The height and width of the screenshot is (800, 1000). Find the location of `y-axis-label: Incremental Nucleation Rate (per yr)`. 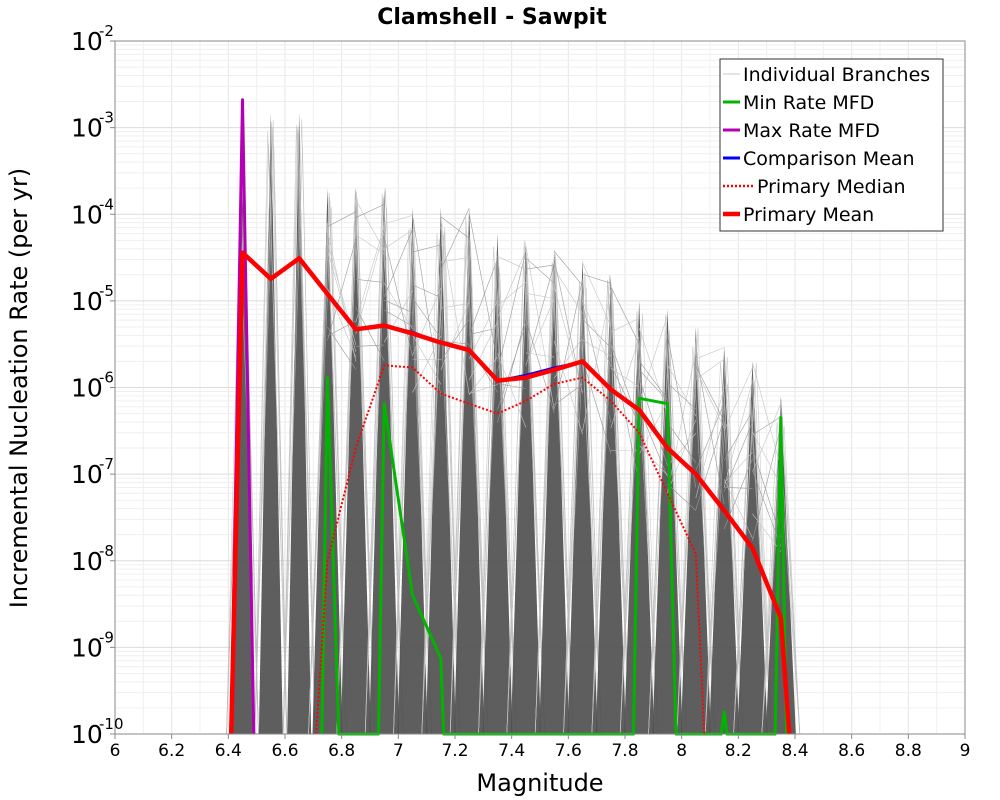

y-axis-label: Incremental Nucleation Rate (per yr) is located at coordinates (19, 388).